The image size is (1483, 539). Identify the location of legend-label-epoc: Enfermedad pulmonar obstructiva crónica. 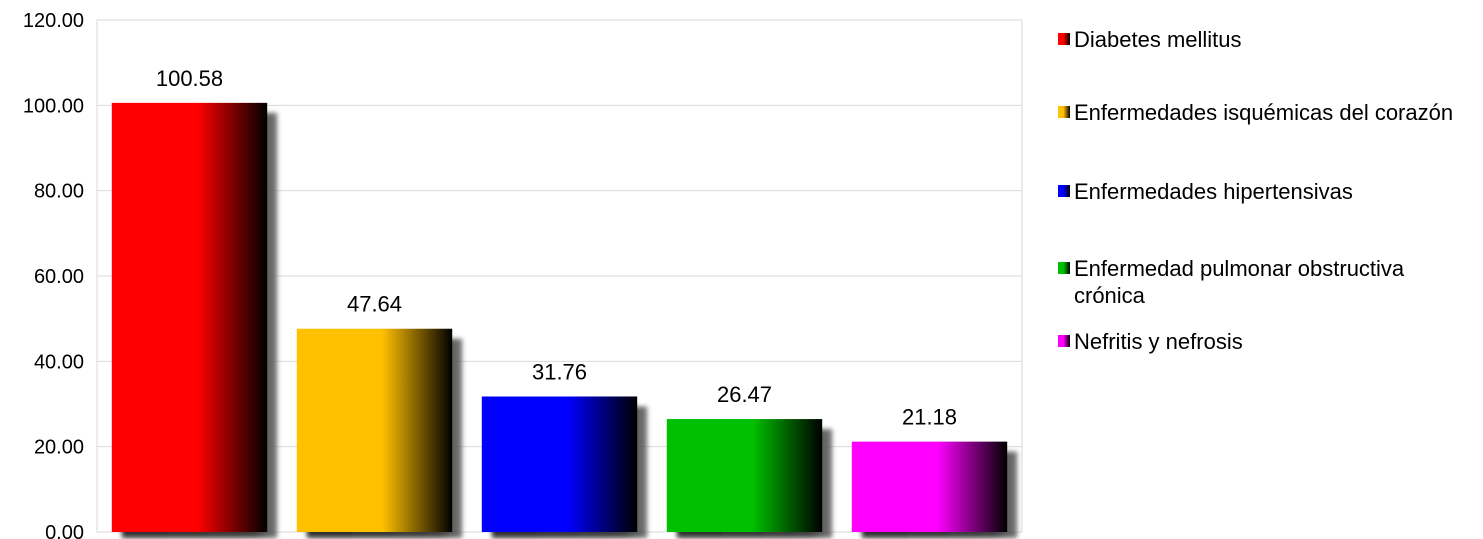
(1239, 282).